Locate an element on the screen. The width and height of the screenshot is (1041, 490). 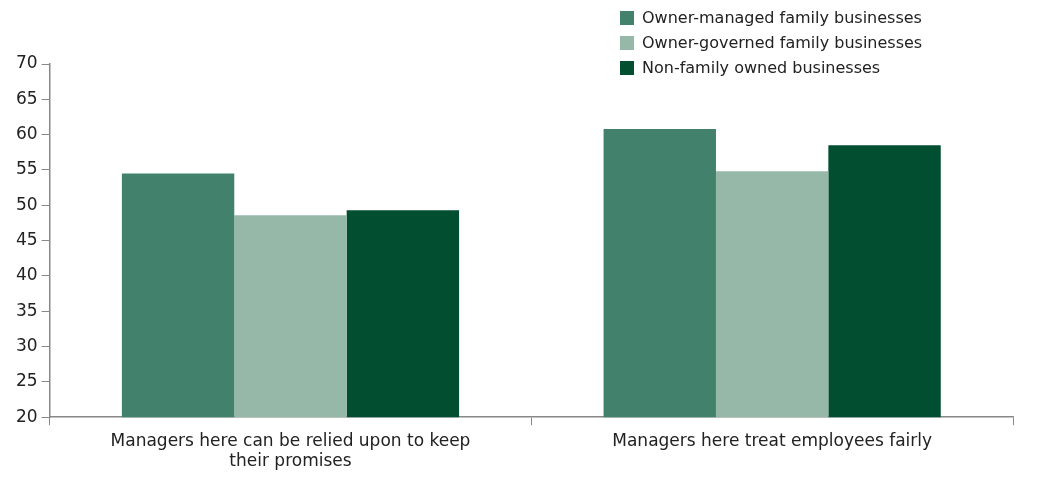
y-tick-label: 50 is located at coordinates (26, 203).